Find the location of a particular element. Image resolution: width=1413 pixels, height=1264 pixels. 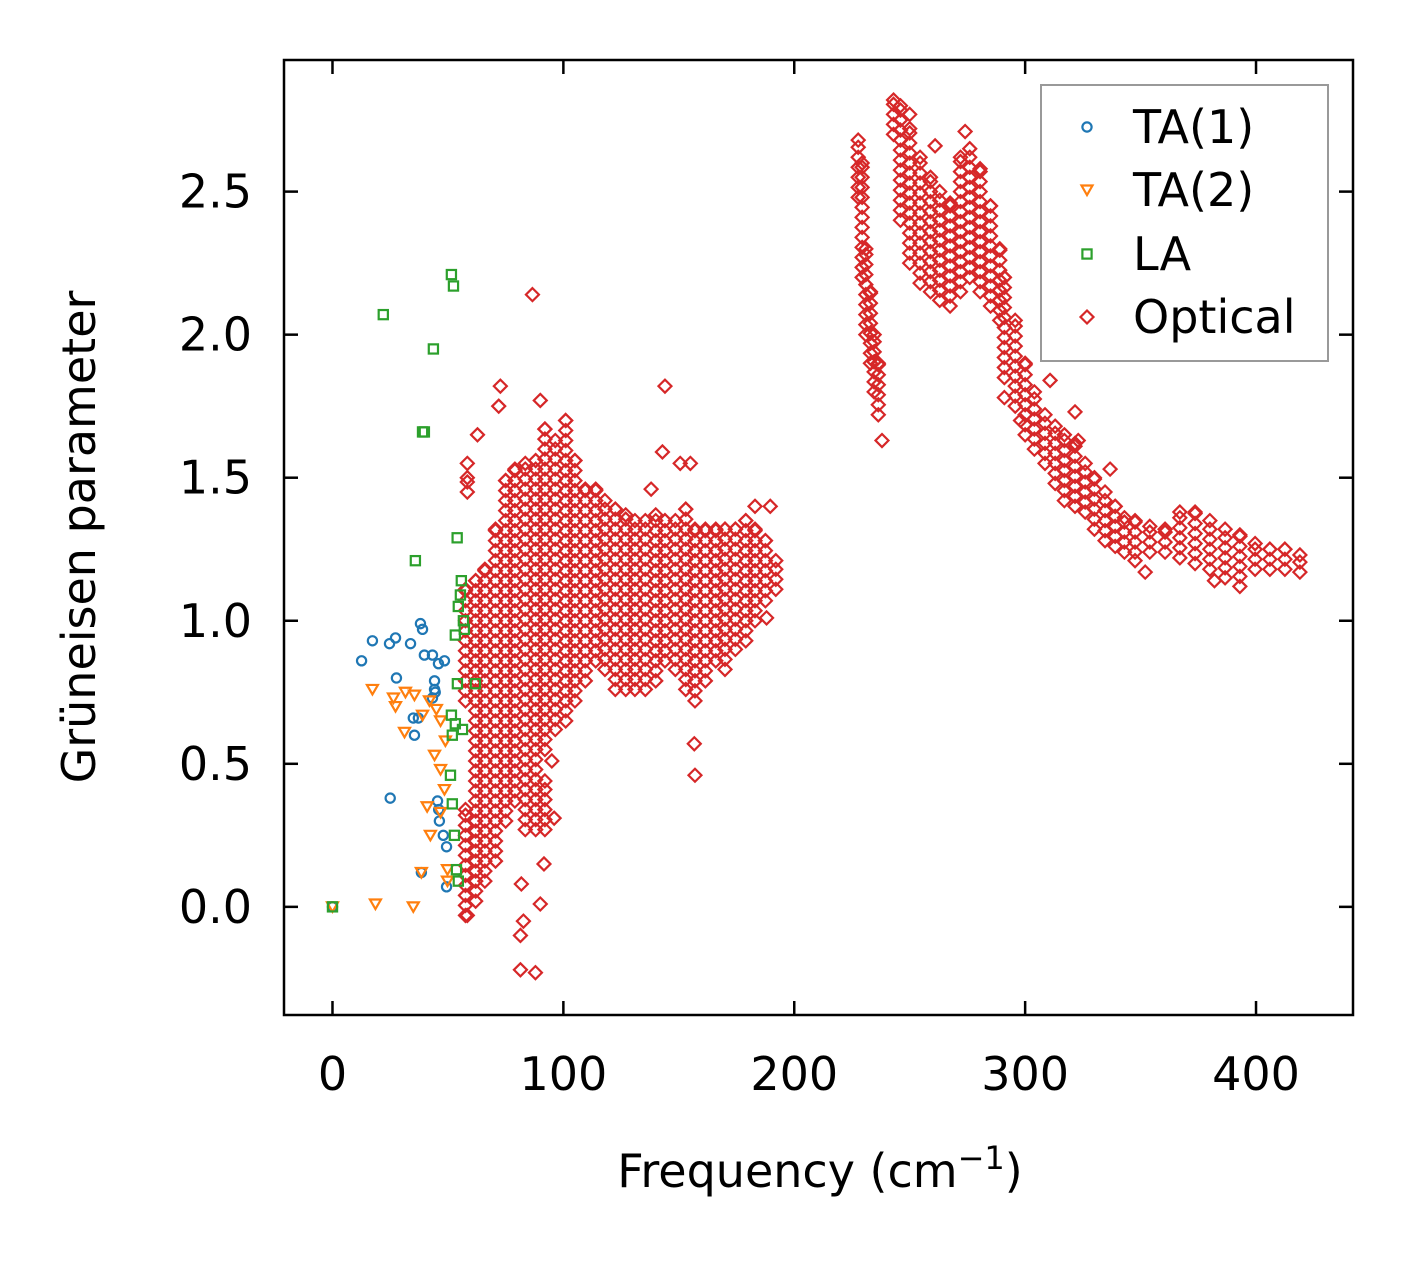

x-tick-label: 200 is located at coordinates (794, 1074).